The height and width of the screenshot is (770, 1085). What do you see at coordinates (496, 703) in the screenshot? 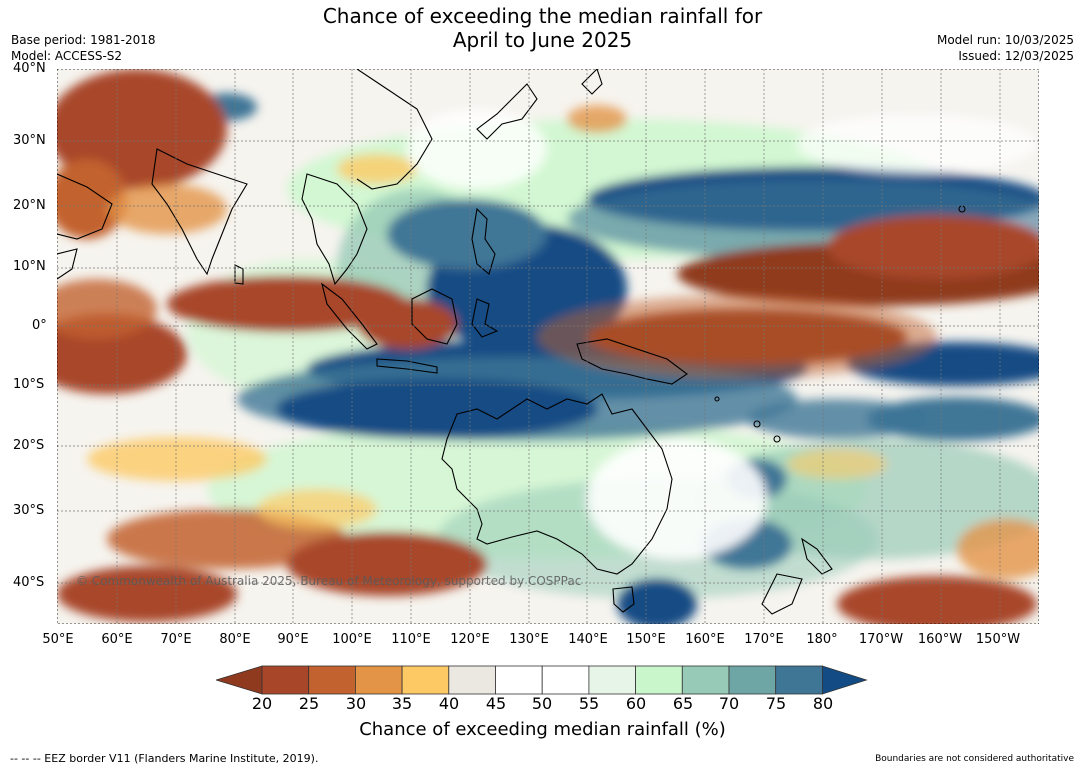
I see `colorbar-tick-45: 45` at bounding box center [496, 703].